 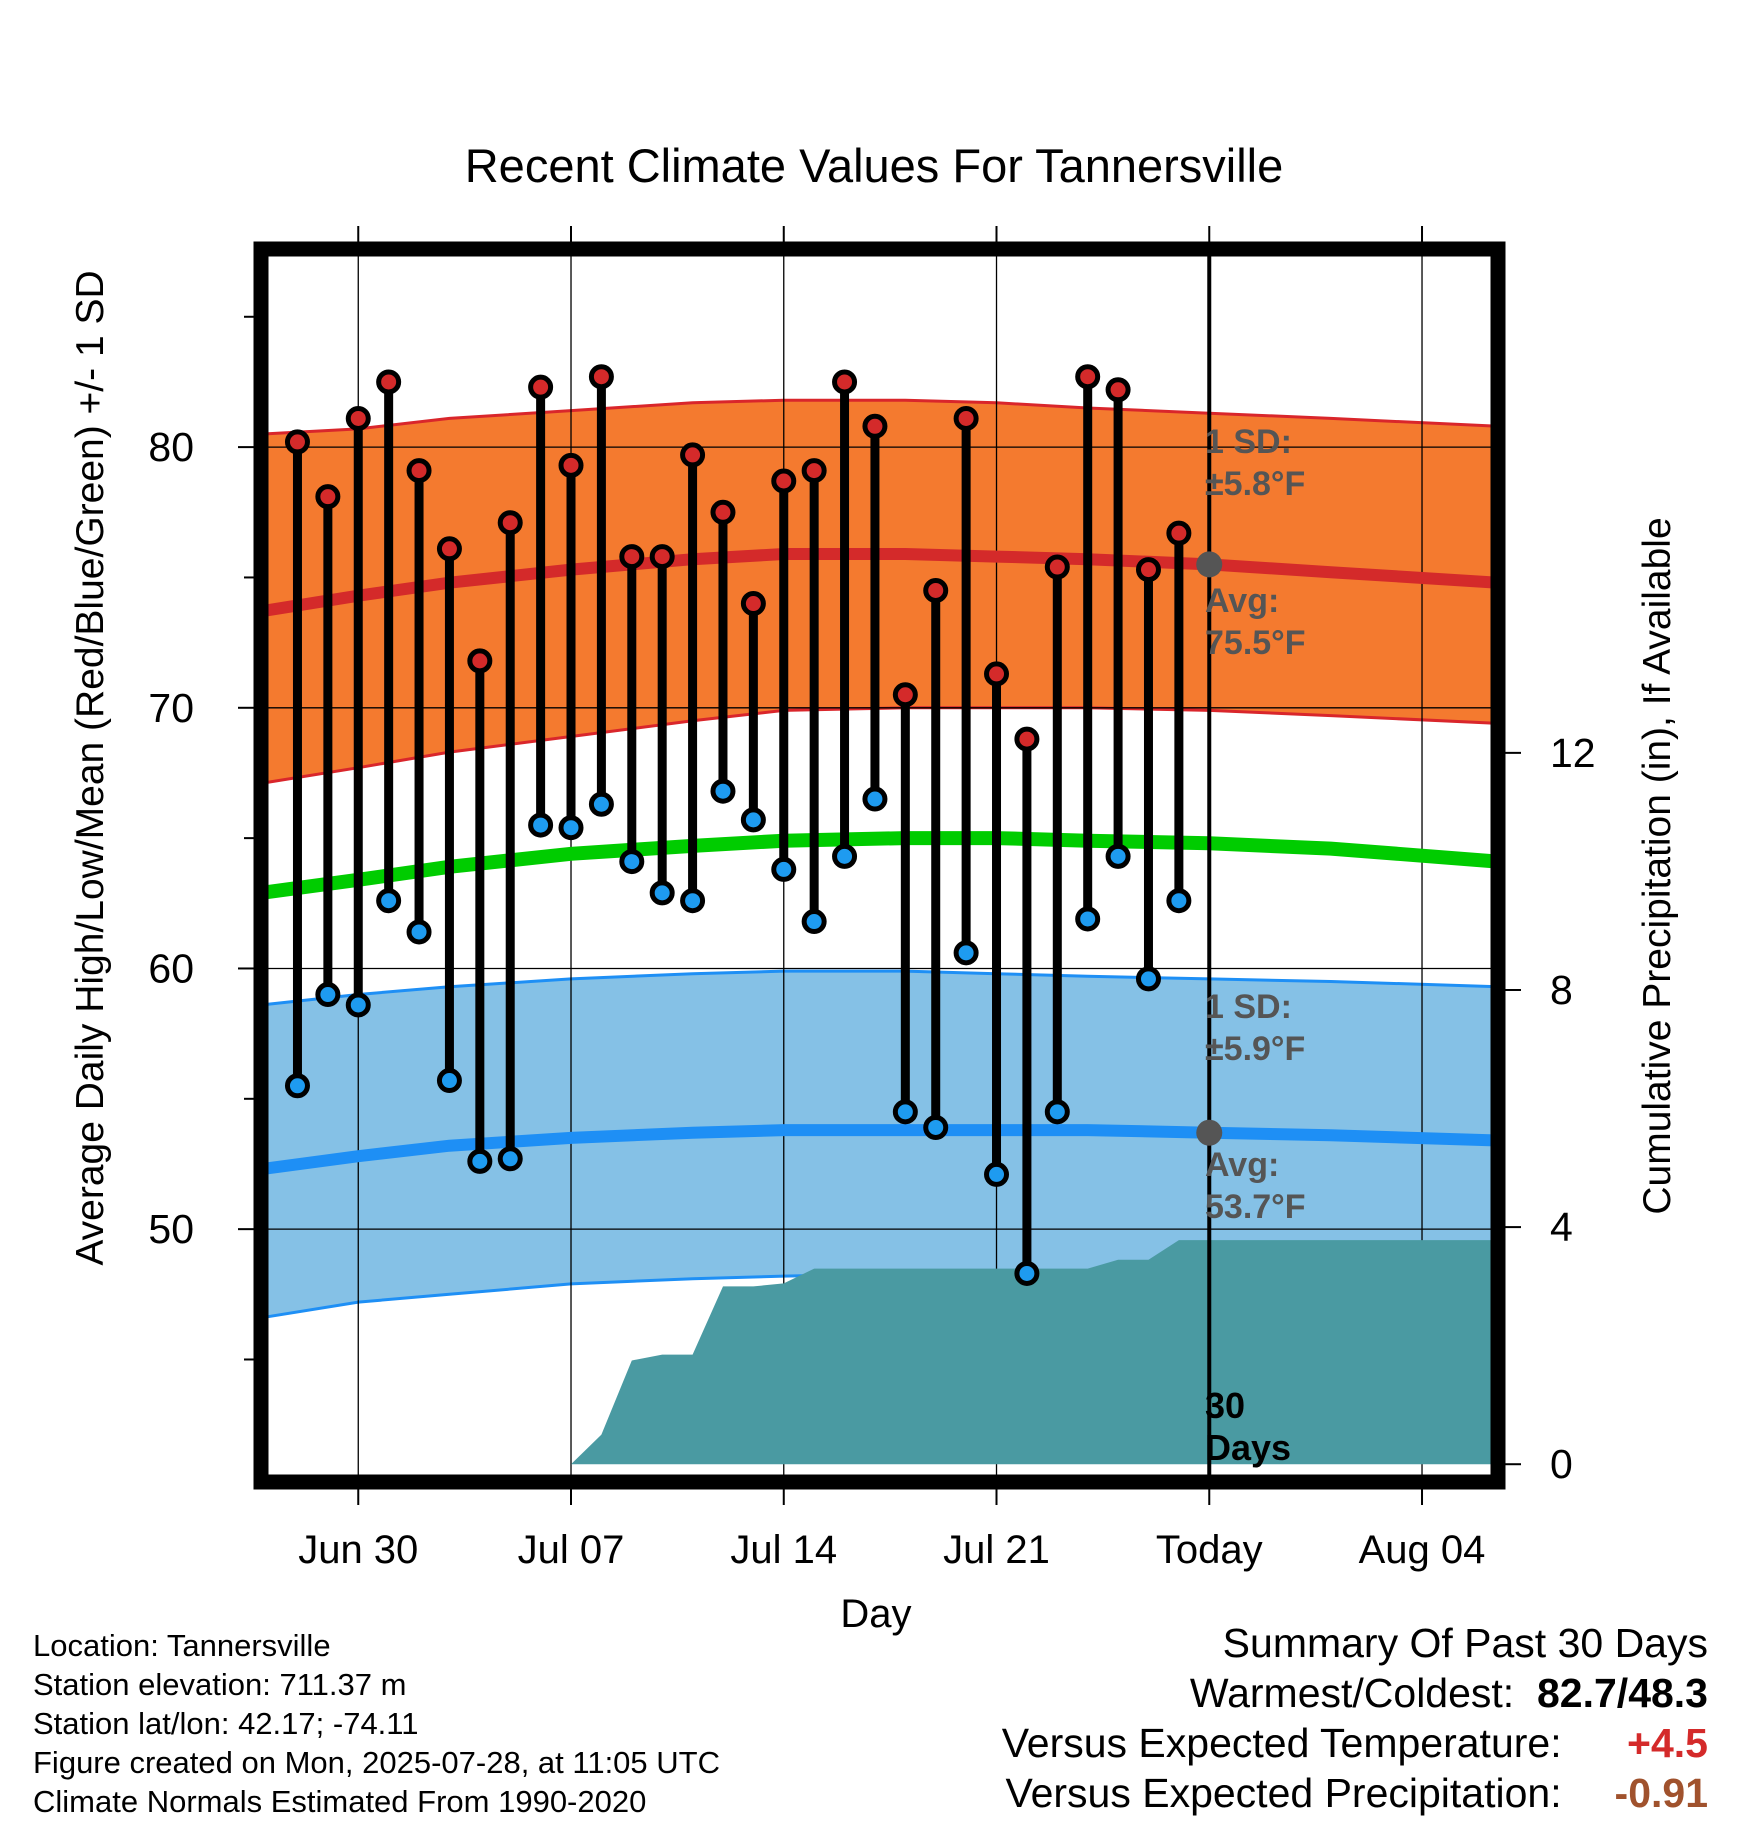 I want to click on low-sd-band, so click(x=879, y=1144).